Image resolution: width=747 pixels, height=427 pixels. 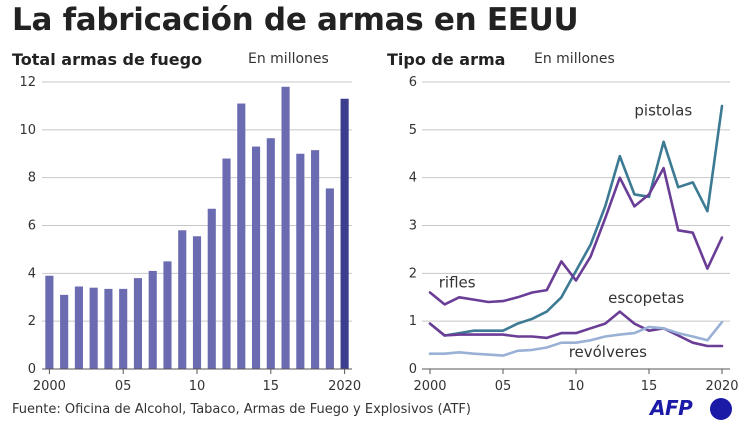 I want to click on escopetas-line, so click(x=576, y=329).